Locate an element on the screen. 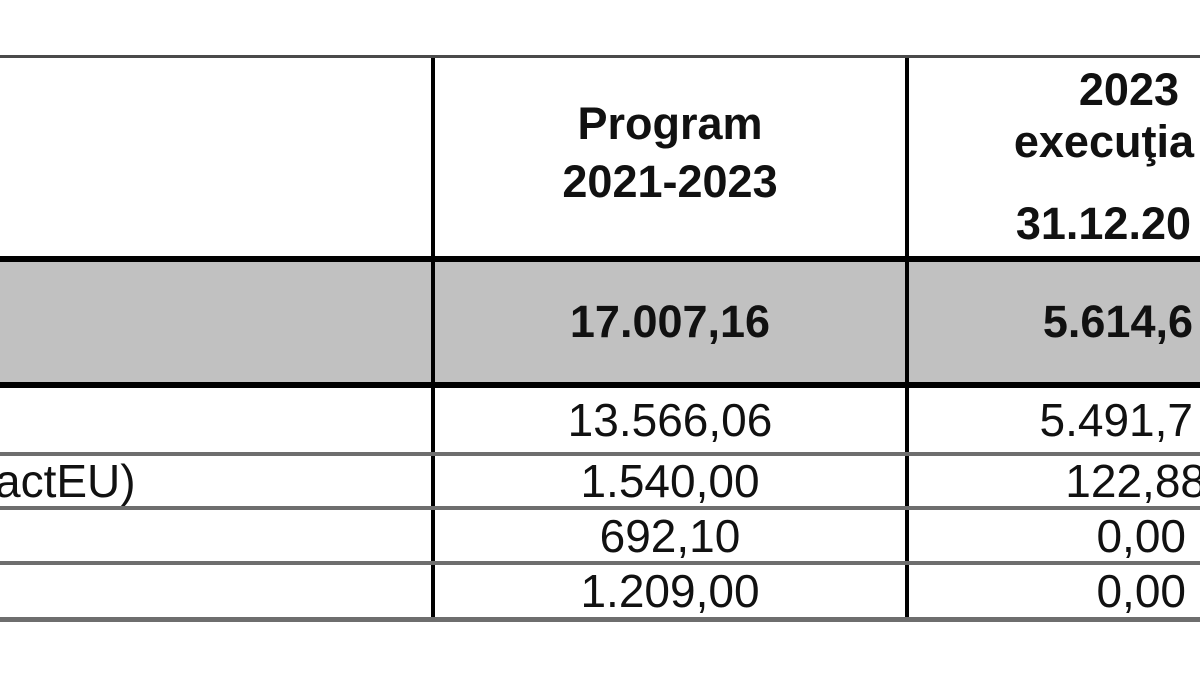 The width and height of the screenshot is (1200, 675). row-program-value: 692,10 is located at coordinates (670, 535).